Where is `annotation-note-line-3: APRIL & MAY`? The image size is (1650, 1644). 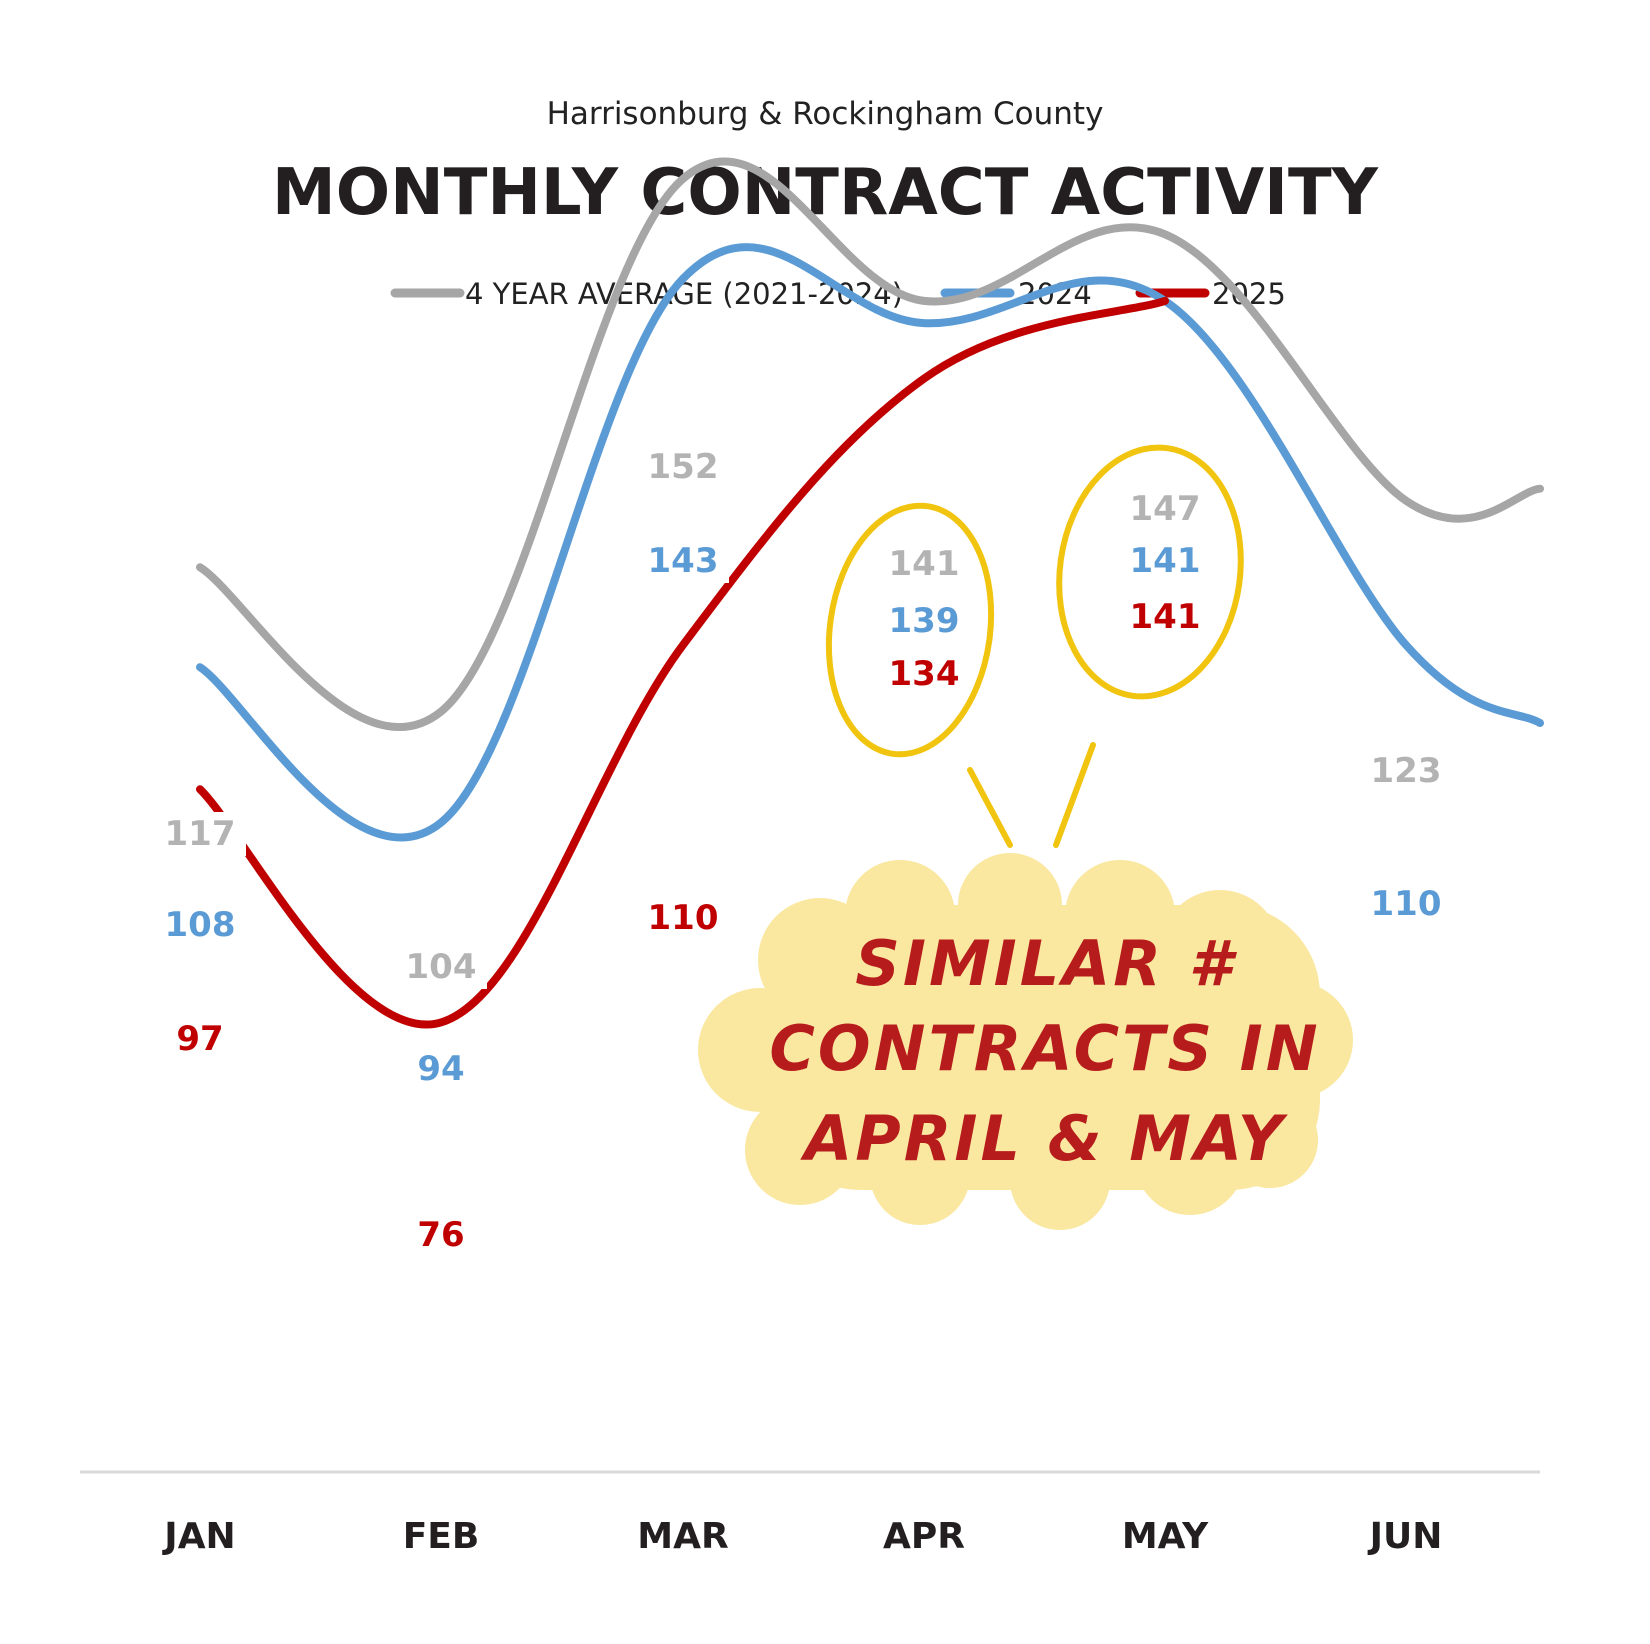
annotation-note-line-3: APRIL & MAY is located at coordinates (1044, 1138).